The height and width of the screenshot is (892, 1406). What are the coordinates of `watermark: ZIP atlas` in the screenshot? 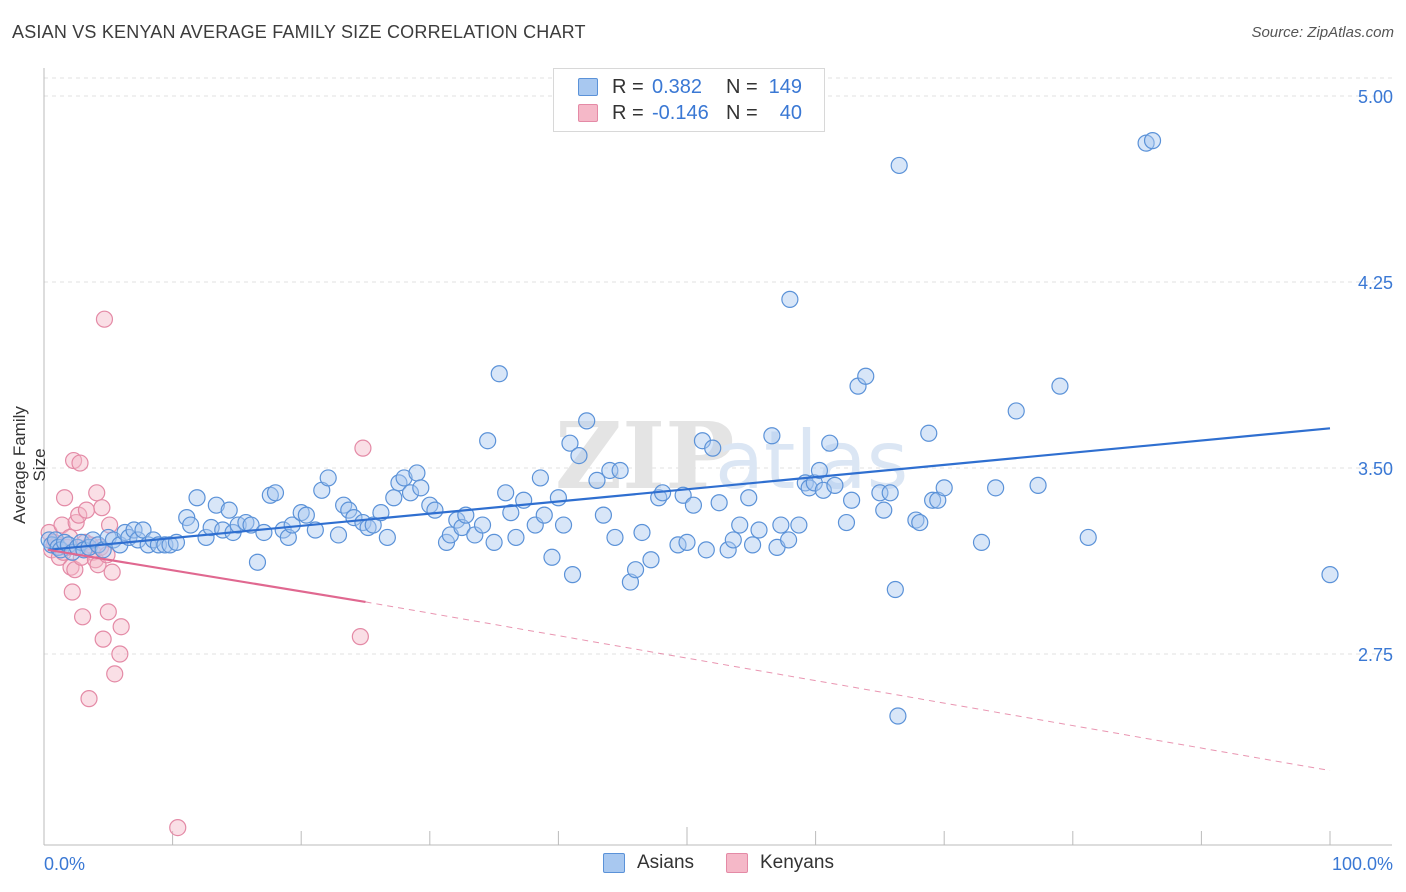 It's located at (731, 456).